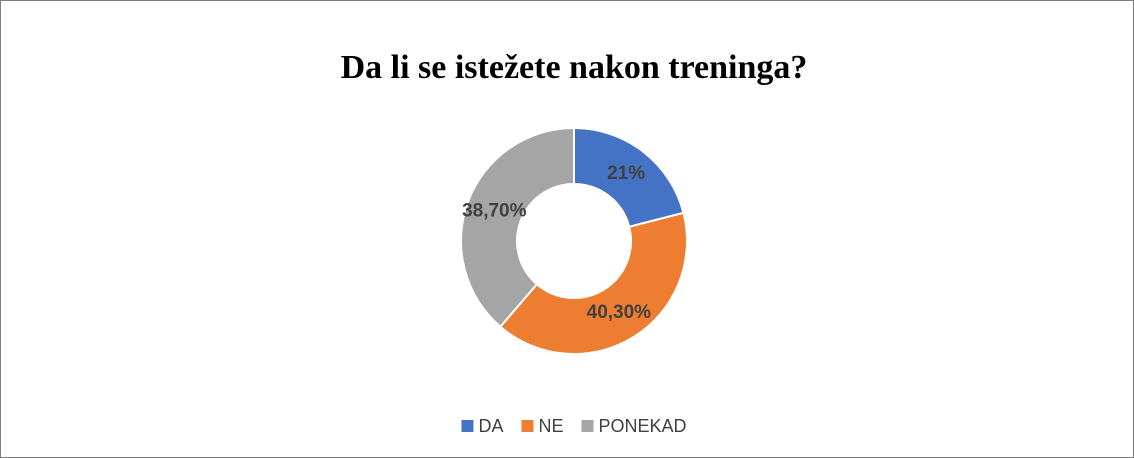 Image resolution: width=1134 pixels, height=458 pixels. I want to click on data-labels: 21% 40,30% 38,70%, so click(556, 243).